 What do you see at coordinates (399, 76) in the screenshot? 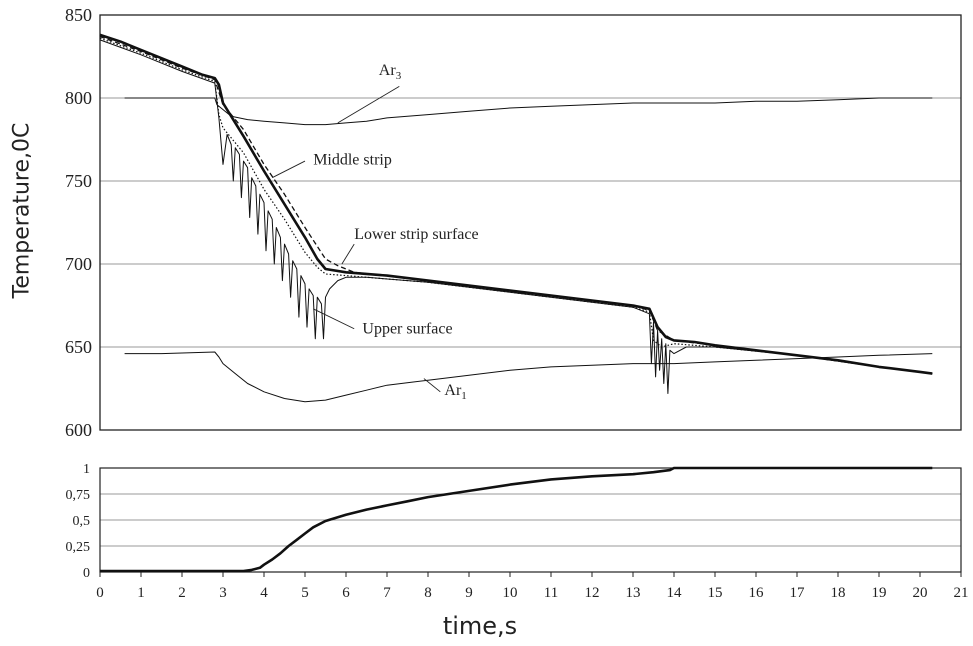
I see `annotation-subscript: 3` at bounding box center [399, 76].